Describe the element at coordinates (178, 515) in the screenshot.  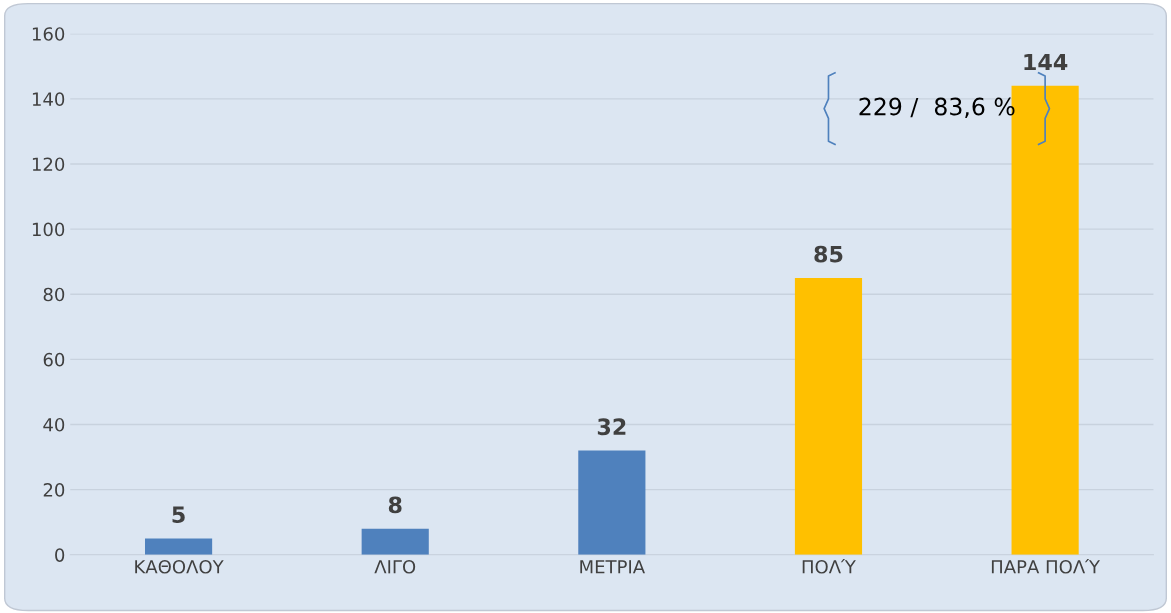
I see `data-label: 5` at that location.